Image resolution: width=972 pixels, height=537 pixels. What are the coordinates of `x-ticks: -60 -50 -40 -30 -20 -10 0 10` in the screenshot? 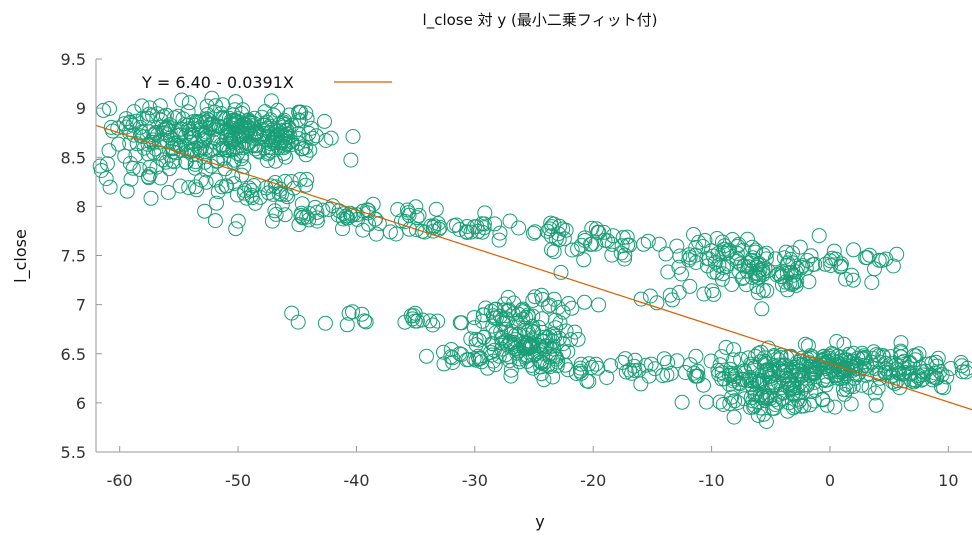 It's located at (533, 468).